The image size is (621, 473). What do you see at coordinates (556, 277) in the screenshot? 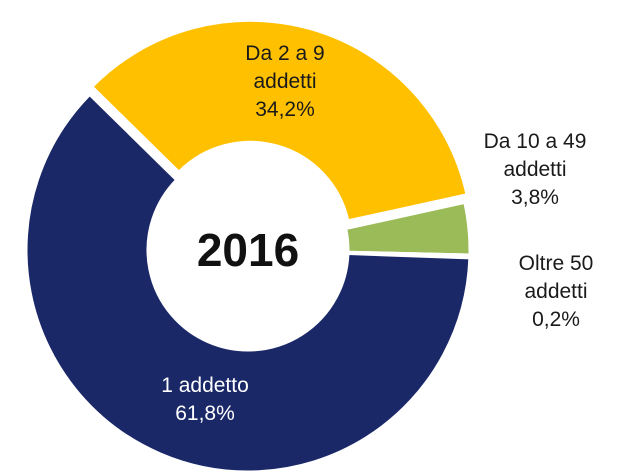
I see `category-label: Oltre 50 addetti` at bounding box center [556, 277].